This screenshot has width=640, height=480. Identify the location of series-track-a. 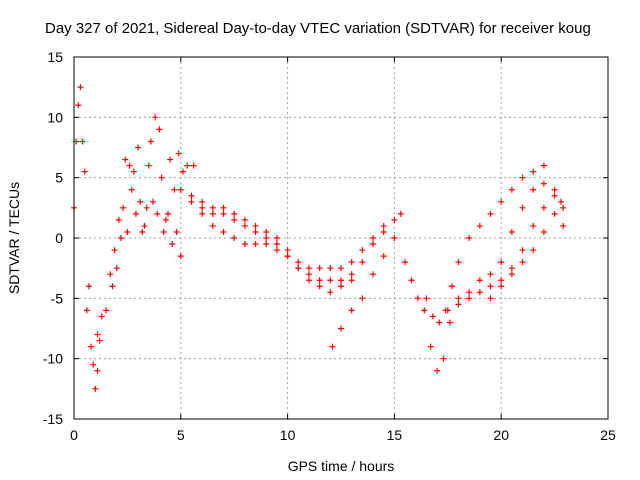
(78, 147).